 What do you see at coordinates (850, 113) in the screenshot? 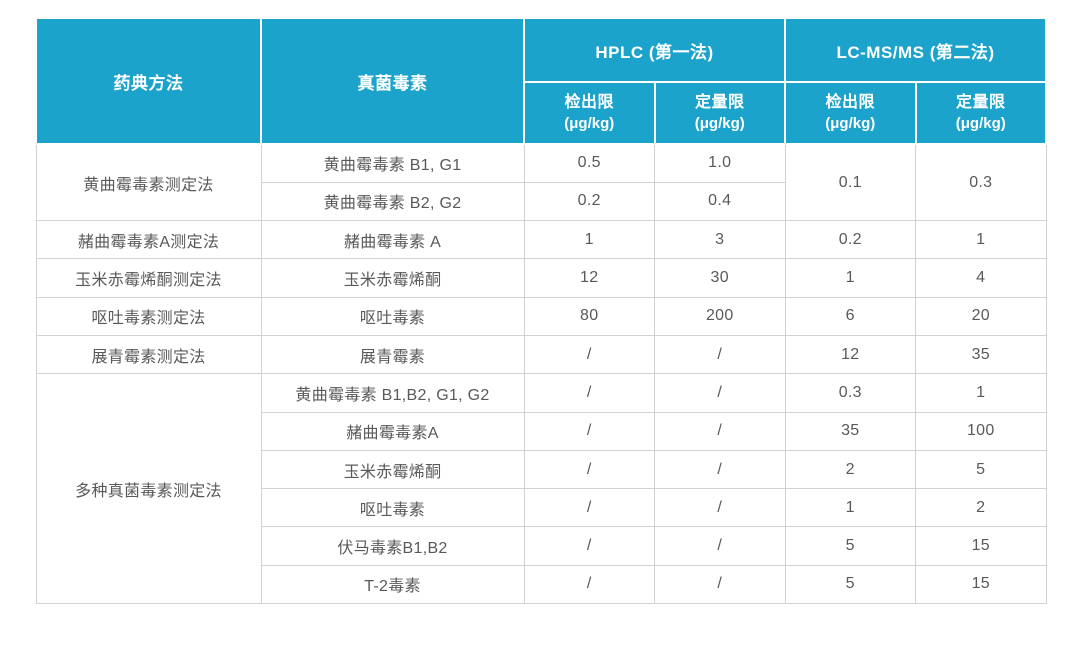
I see `header-lcms-lod: 检出限 (μg/kg)` at bounding box center [850, 113].